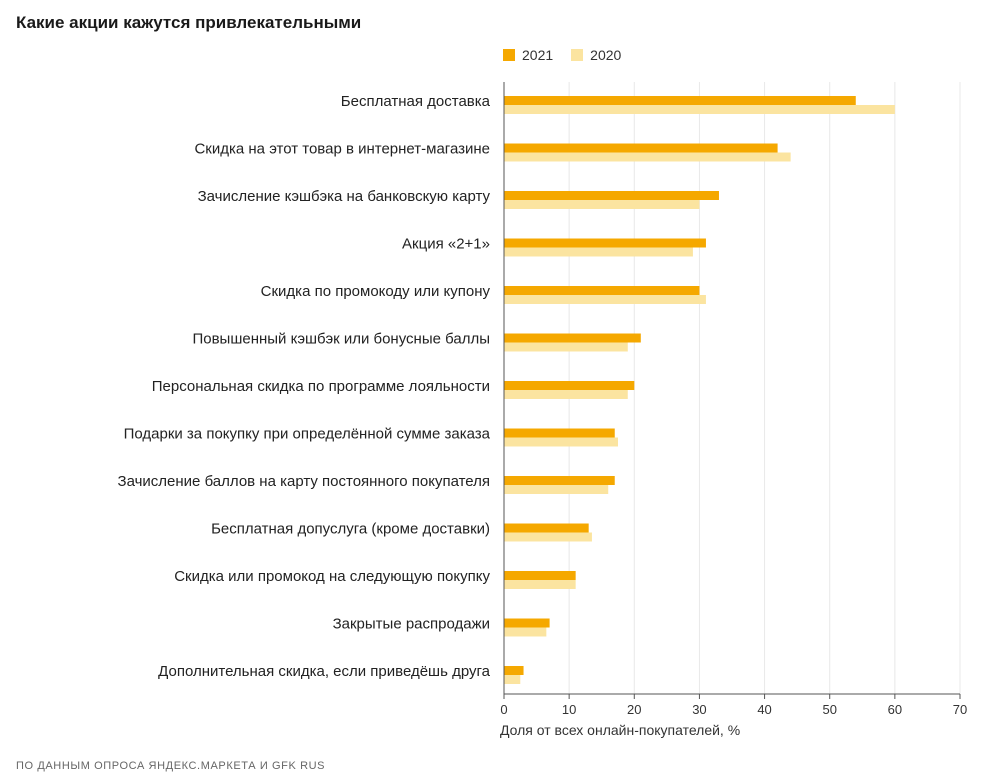 The height and width of the screenshot is (784, 984). Describe the element at coordinates (606, 55) in the screenshot. I see `legend-label-2020: 2020` at that location.